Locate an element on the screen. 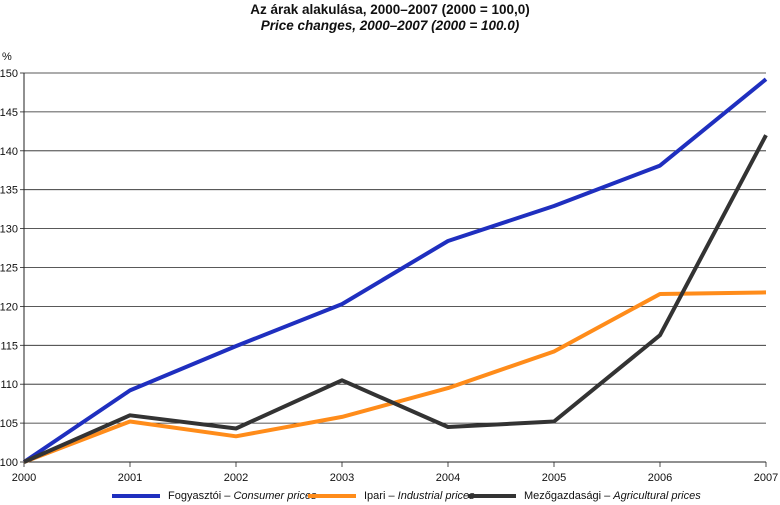 Image resolution: width=780 pixels, height=505 pixels. legend-swatch-consumer is located at coordinates (136, 496).